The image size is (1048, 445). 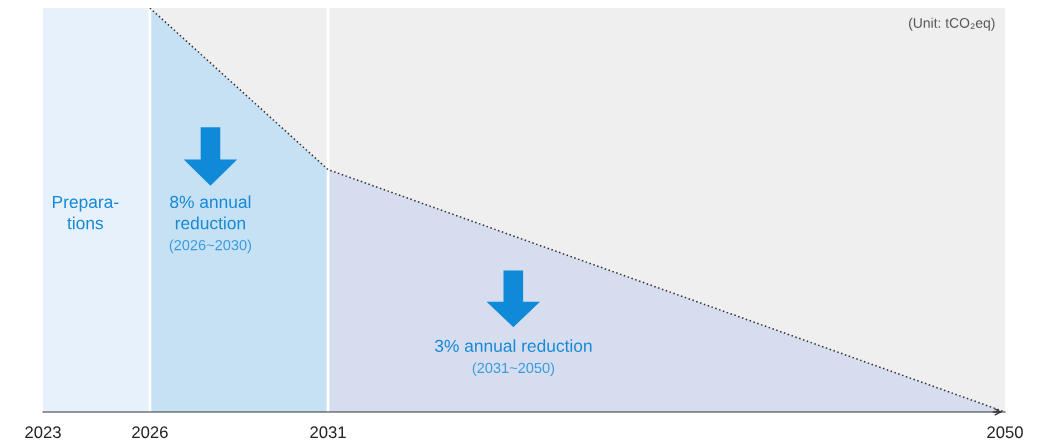 What do you see at coordinates (952, 24) in the screenshot?
I see `annotation: (Unit: tCO₂eq)` at bounding box center [952, 24].